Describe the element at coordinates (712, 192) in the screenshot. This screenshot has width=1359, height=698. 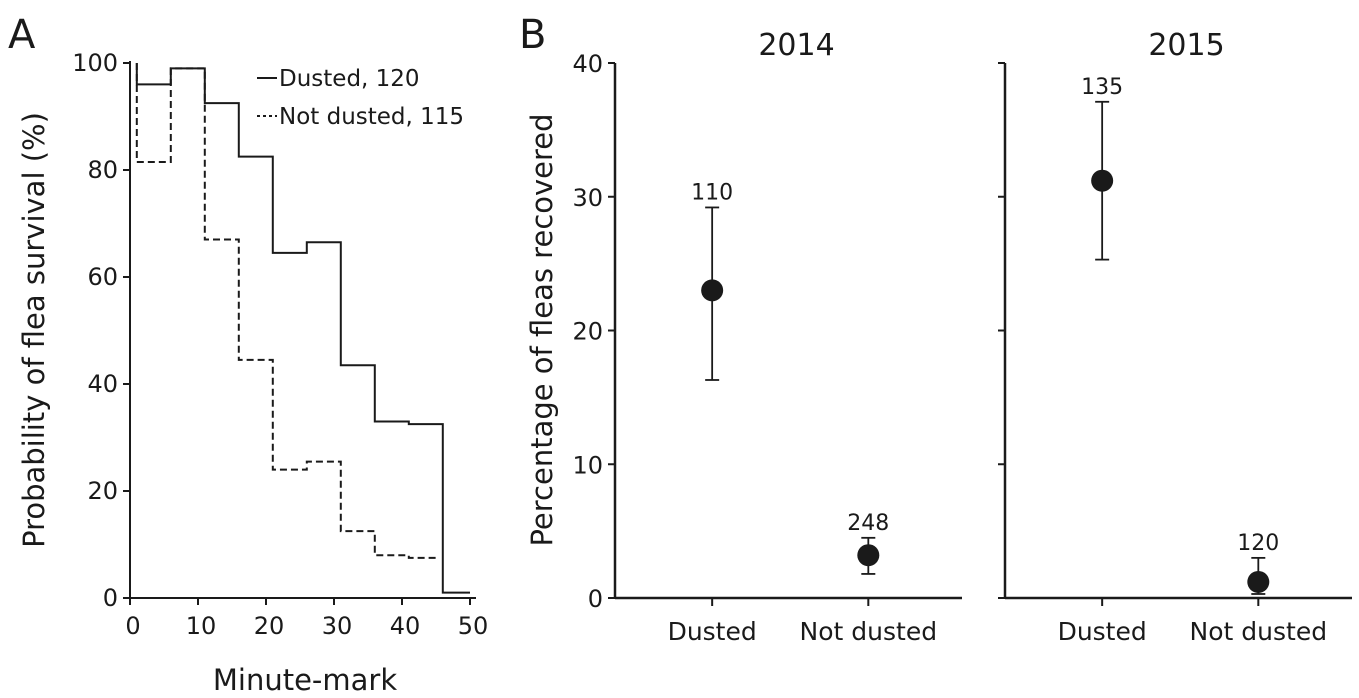
I see `sample-size-label: 110` at that location.